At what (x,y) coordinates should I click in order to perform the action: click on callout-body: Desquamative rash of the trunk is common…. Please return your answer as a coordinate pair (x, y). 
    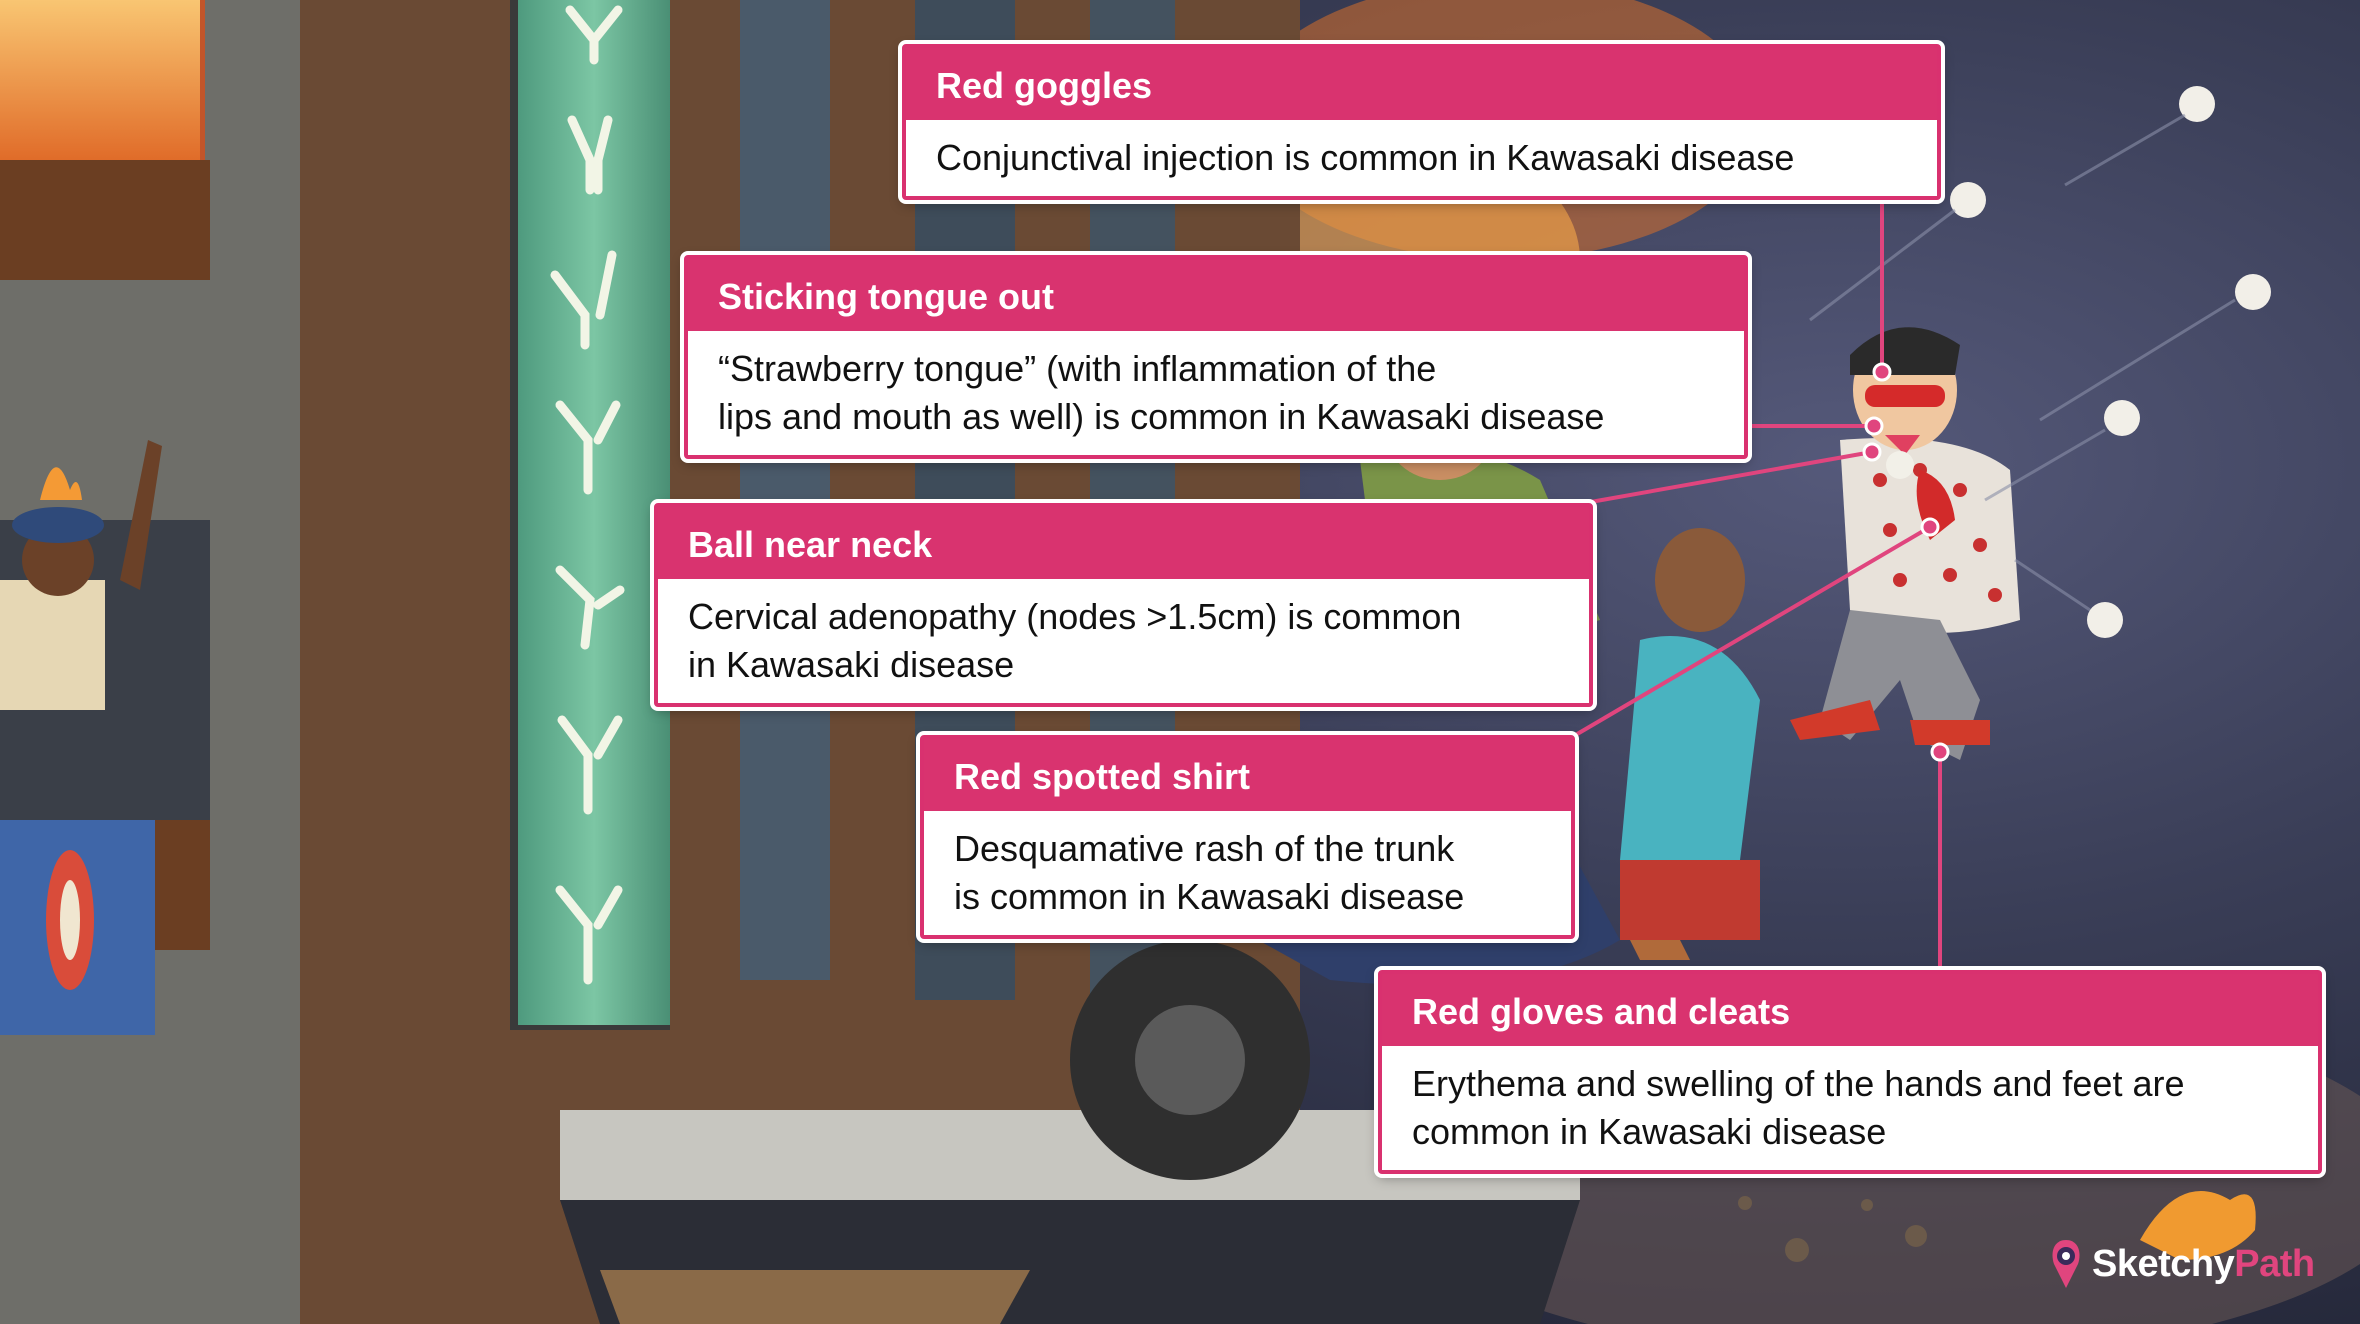
    Looking at the image, I should click on (1209, 872).